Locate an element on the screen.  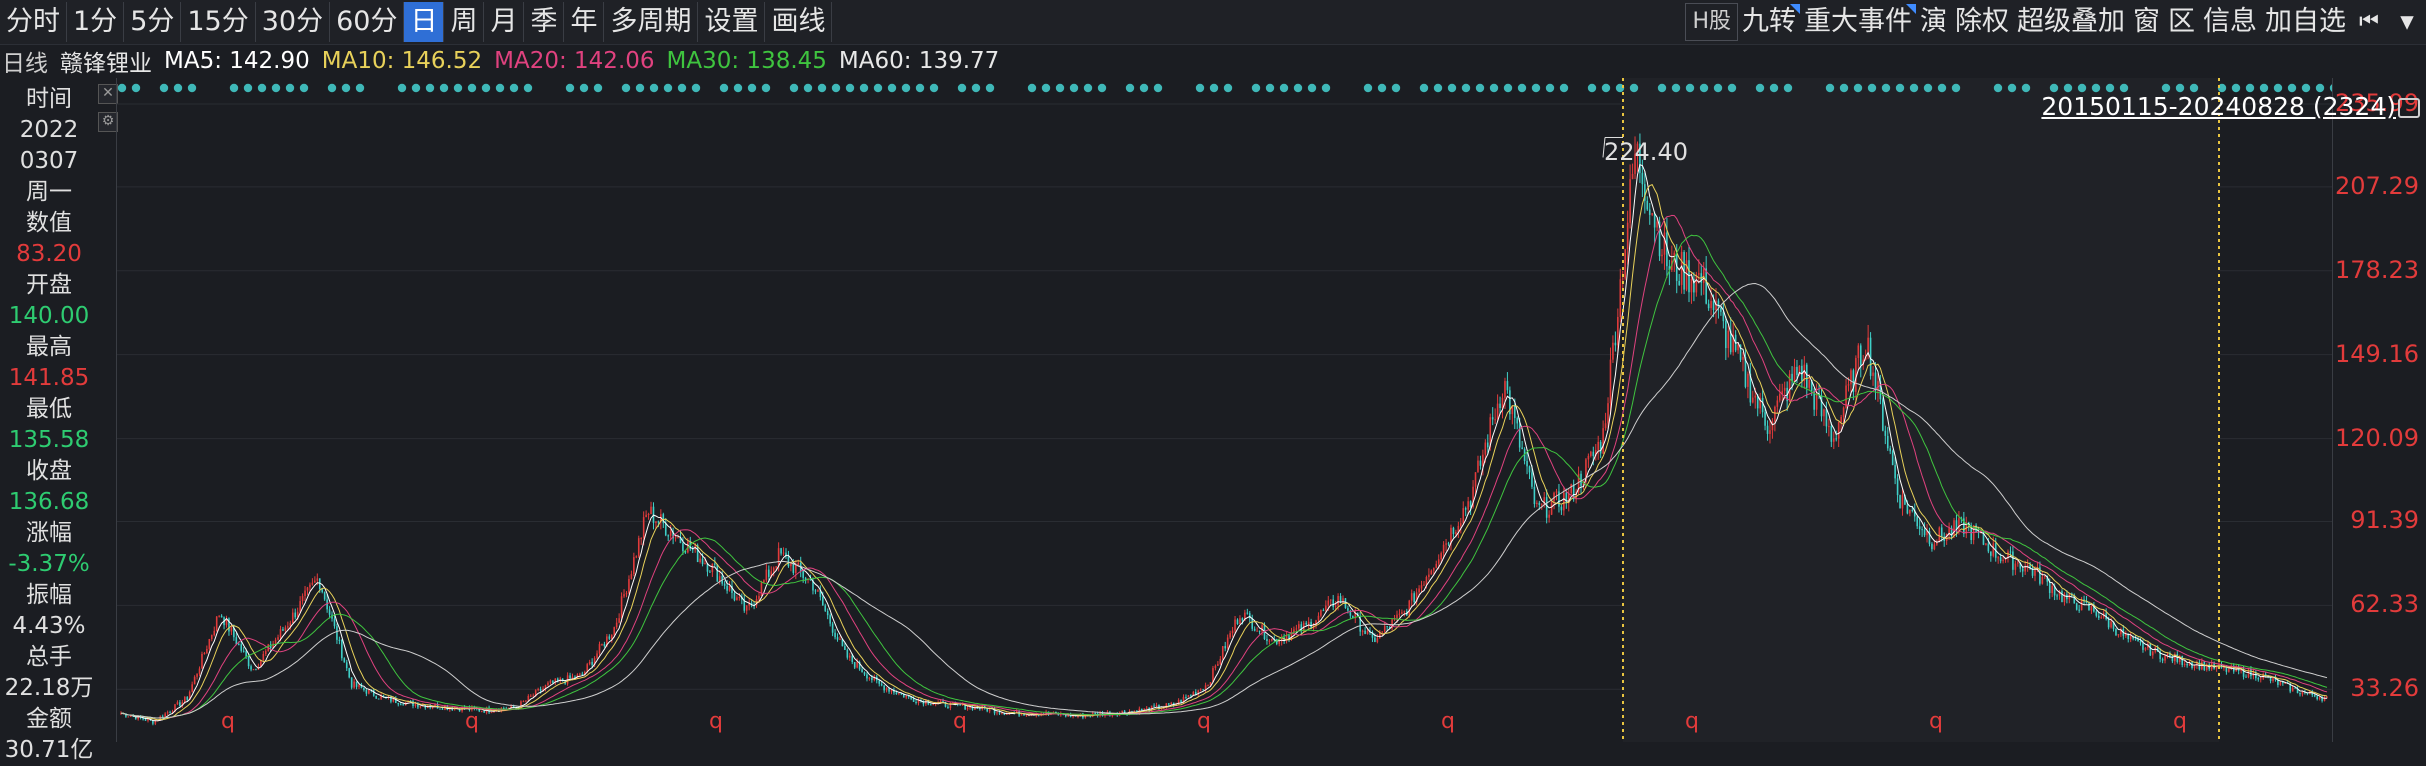
event-marker-0: q is located at coordinates (228, 721).